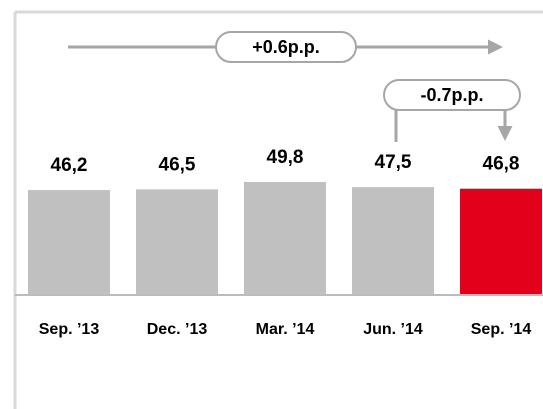 The width and height of the screenshot is (543, 409). What do you see at coordinates (285, 329) in the screenshot?
I see `x-tick-label: Mar. ’14` at bounding box center [285, 329].